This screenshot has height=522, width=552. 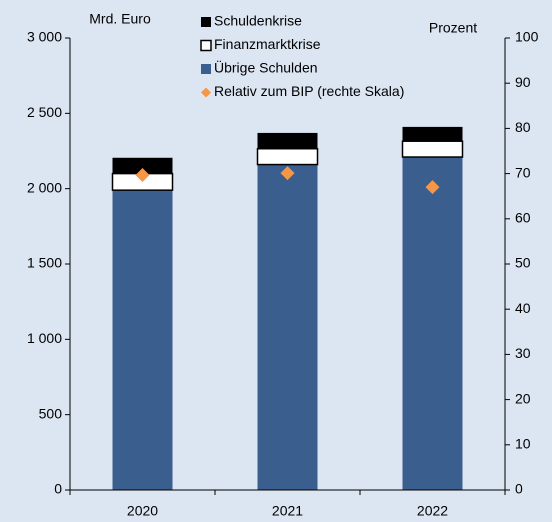 I want to click on y-tick-label: 2 500, so click(x=44, y=112).